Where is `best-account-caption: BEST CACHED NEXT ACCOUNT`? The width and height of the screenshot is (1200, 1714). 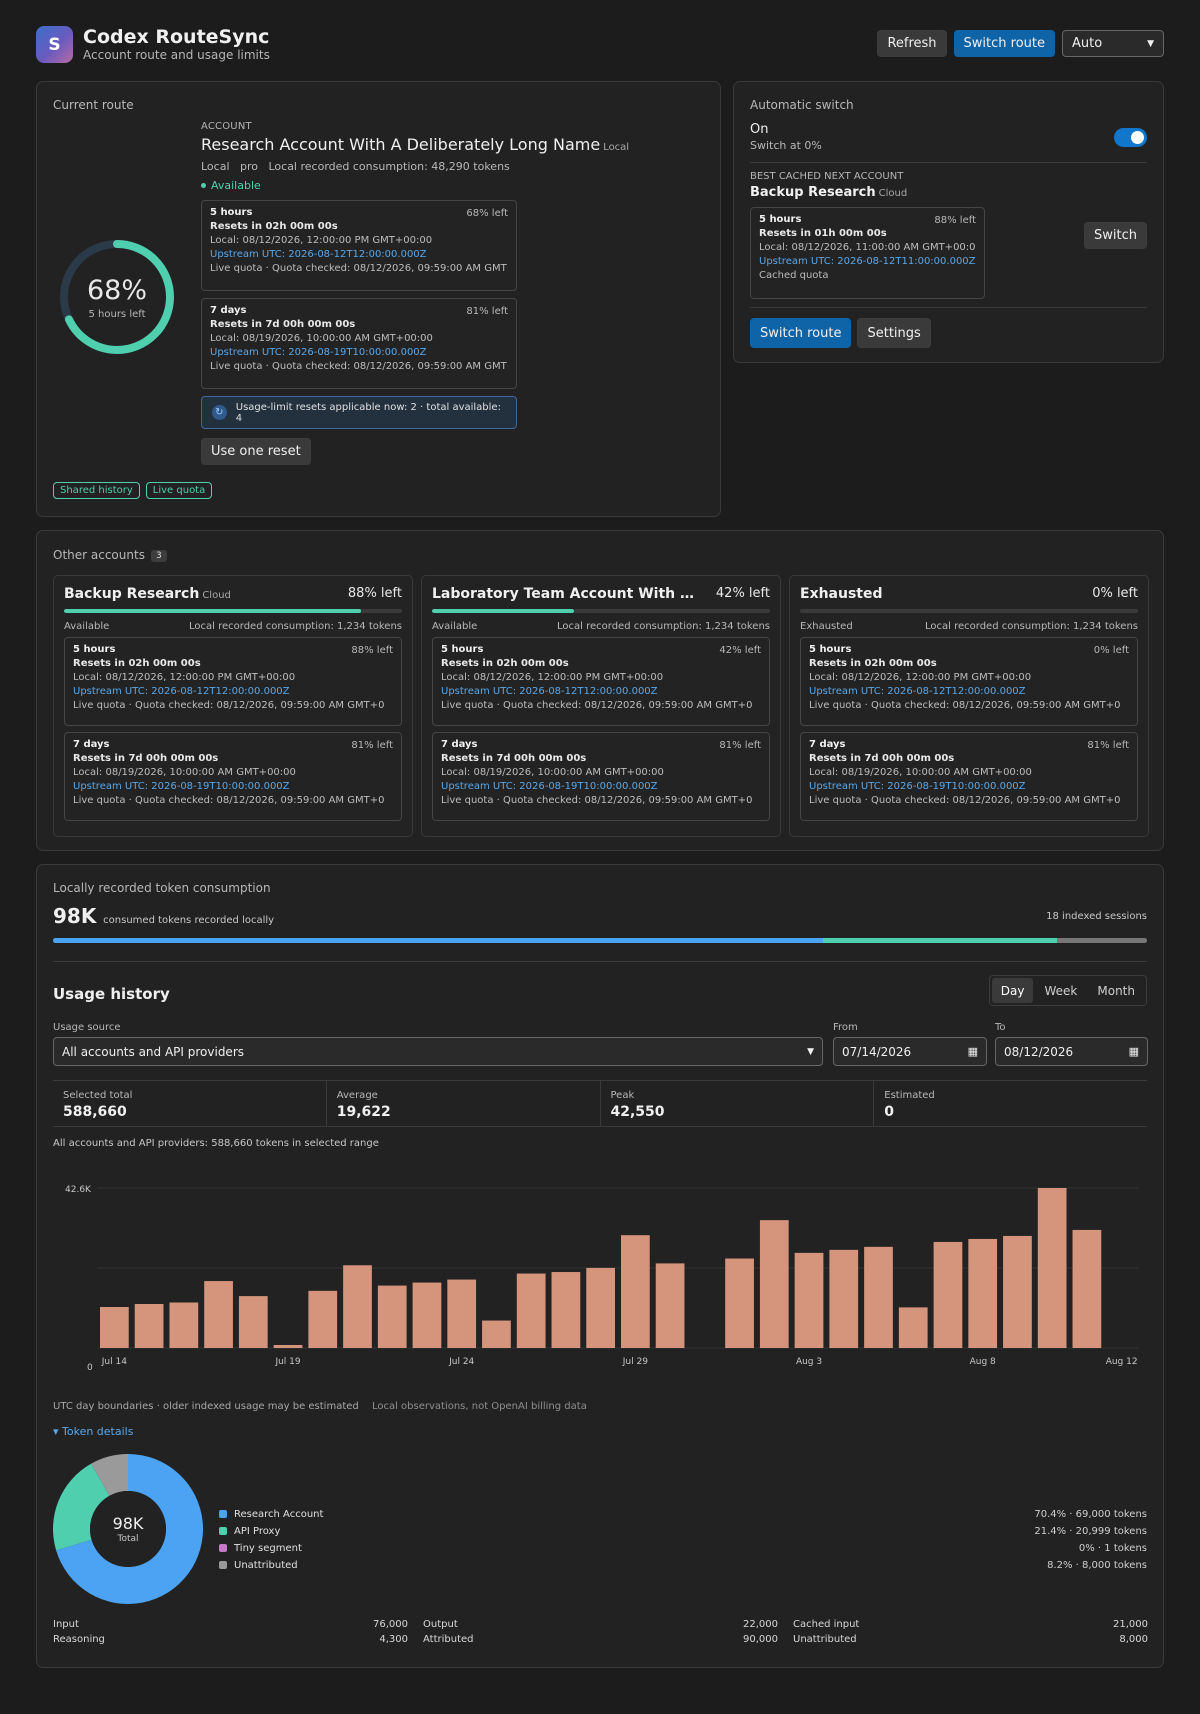
best-account-caption: BEST CACHED NEXT ACCOUNT is located at coordinates (827, 176).